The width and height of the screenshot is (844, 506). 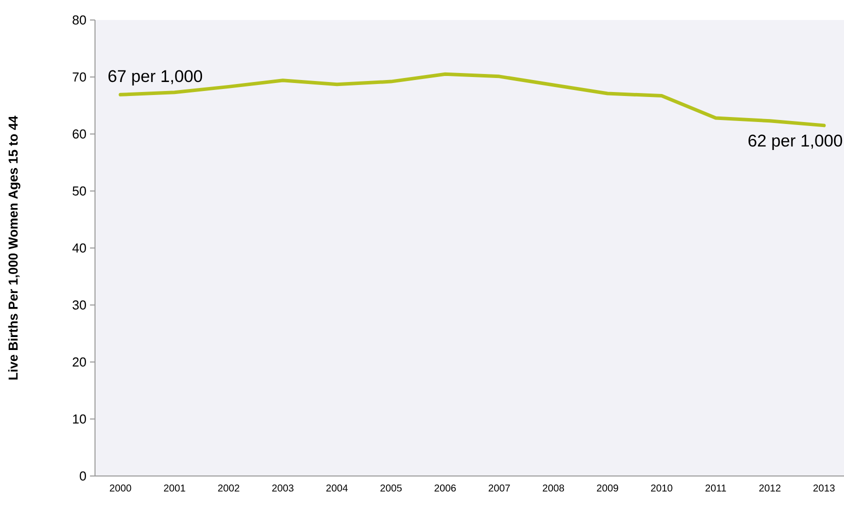 What do you see at coordinates (79, 134) in the screenshot?
I see `y-tick-label: 60` at bounding box center [79, 134].